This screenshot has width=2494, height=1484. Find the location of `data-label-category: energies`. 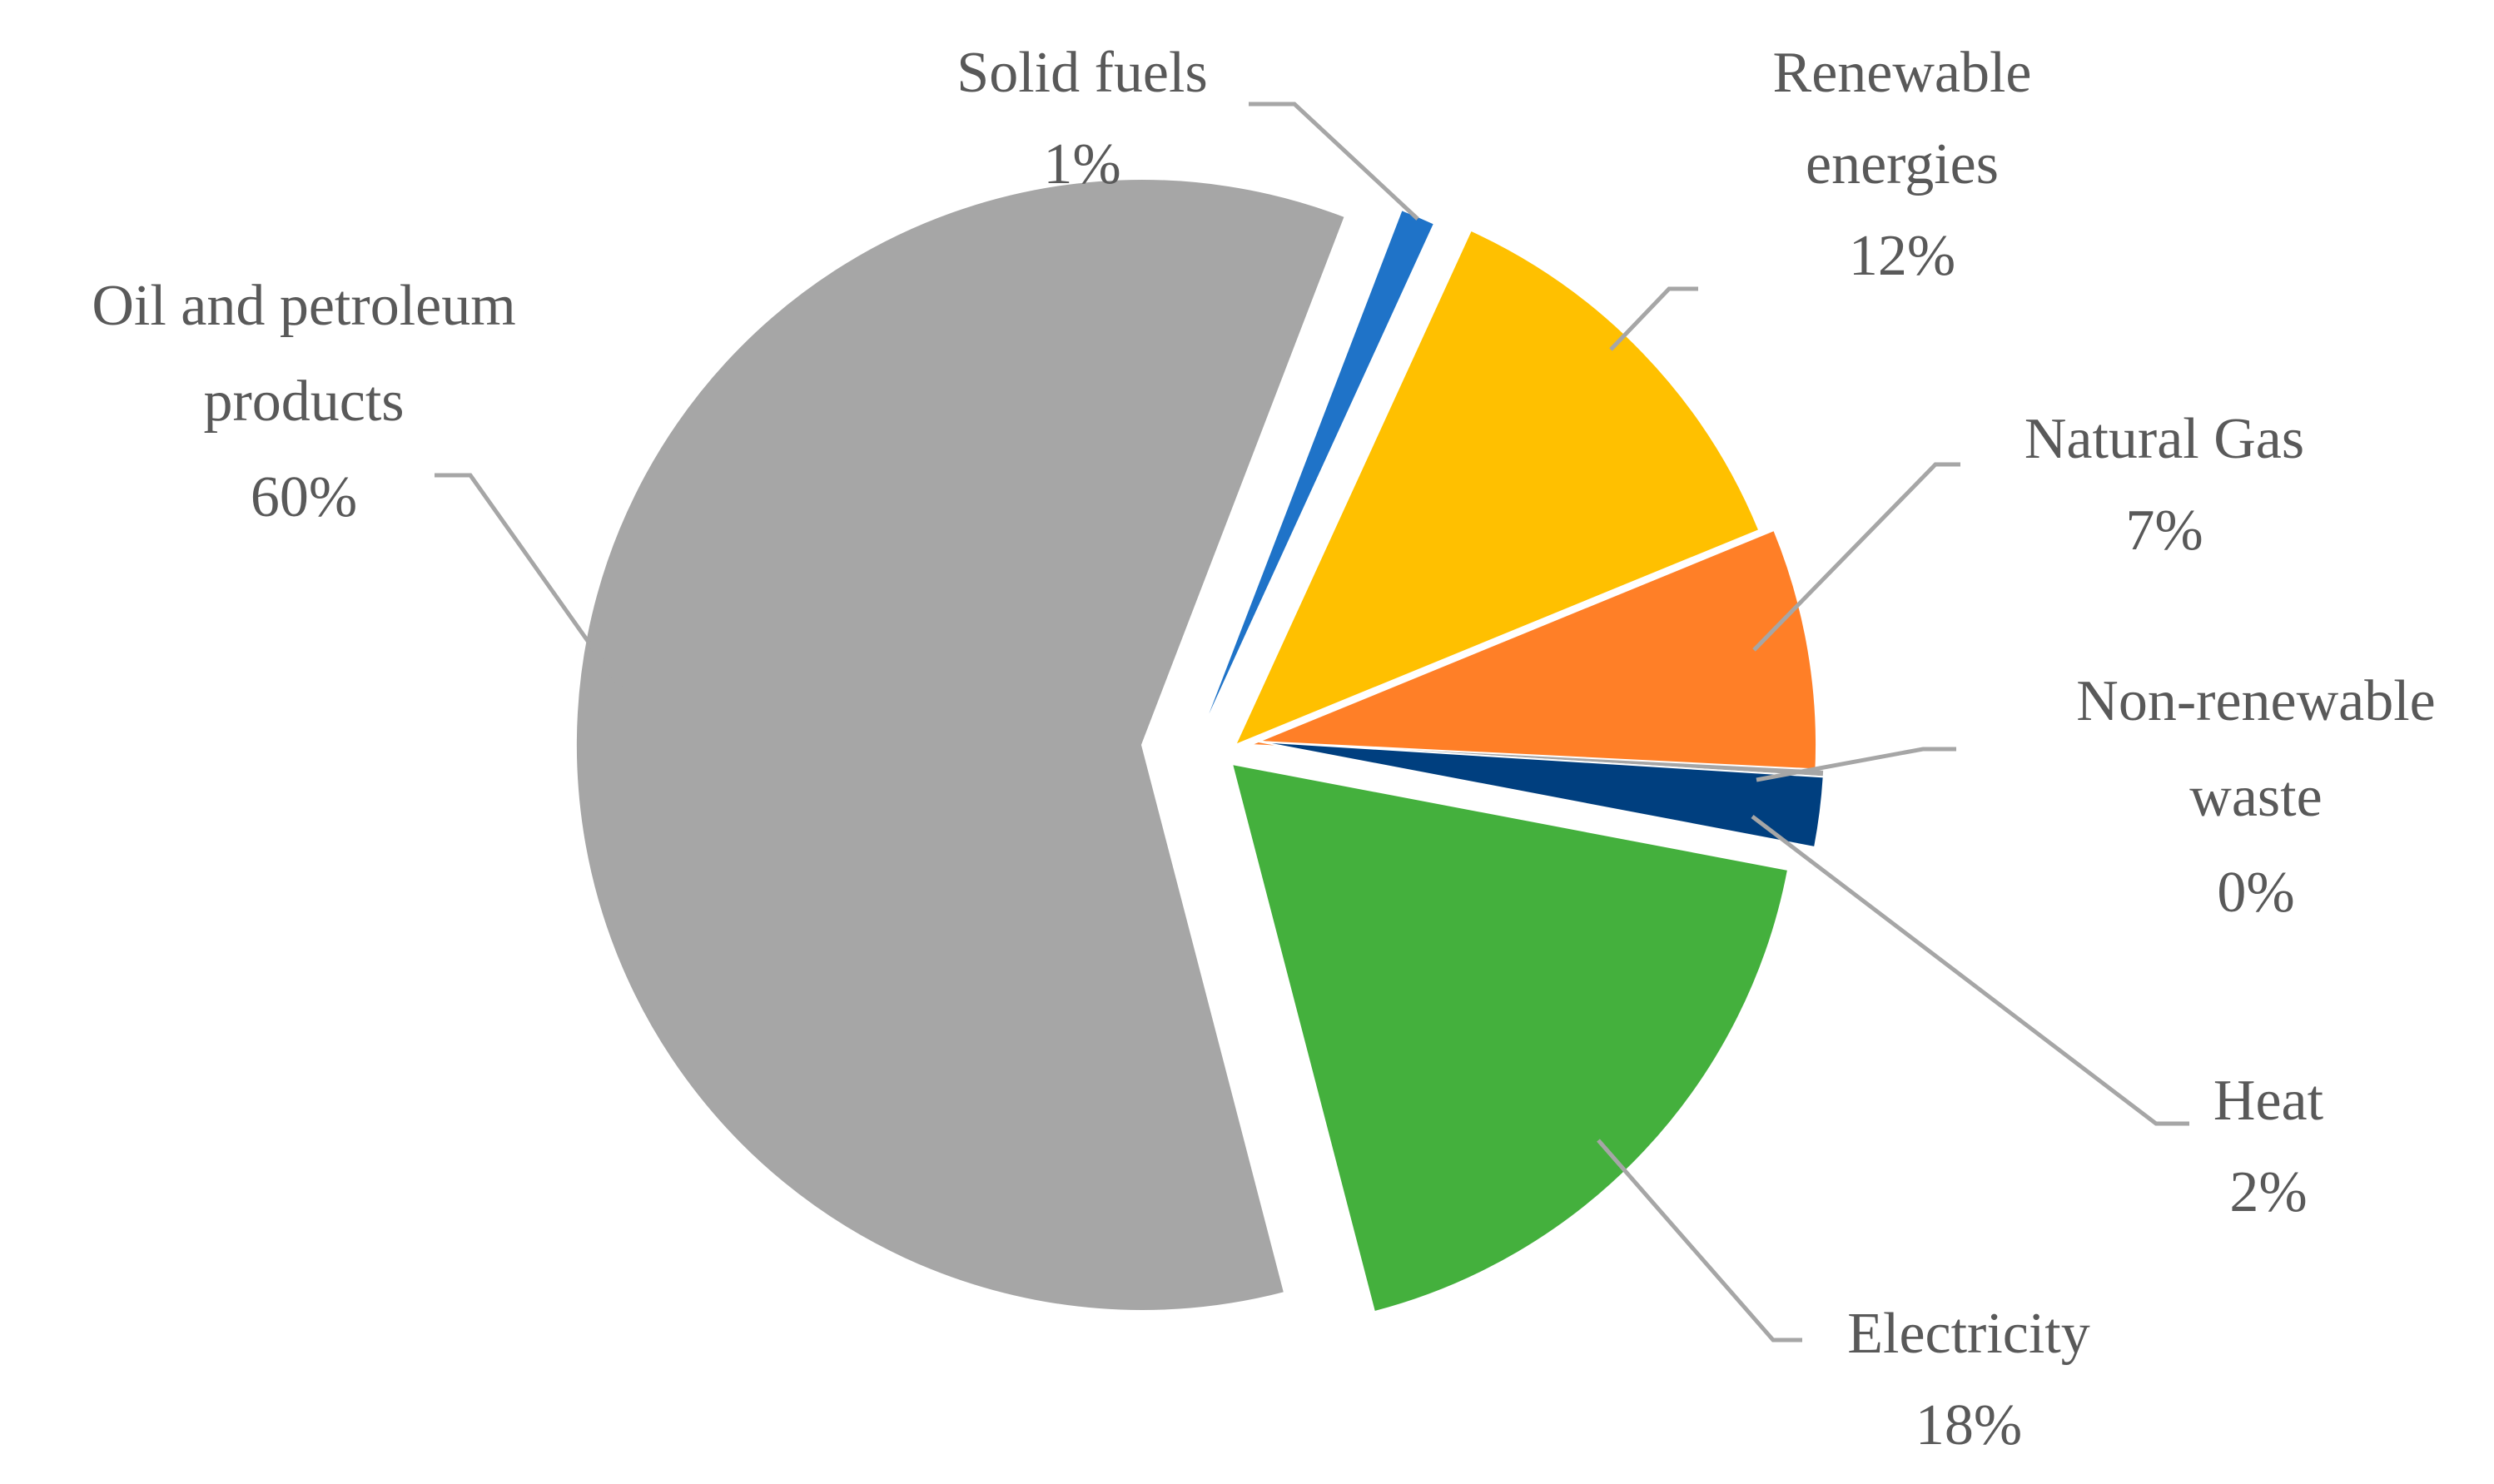

data-label-category: energies is located at coordinates (1902, 164).